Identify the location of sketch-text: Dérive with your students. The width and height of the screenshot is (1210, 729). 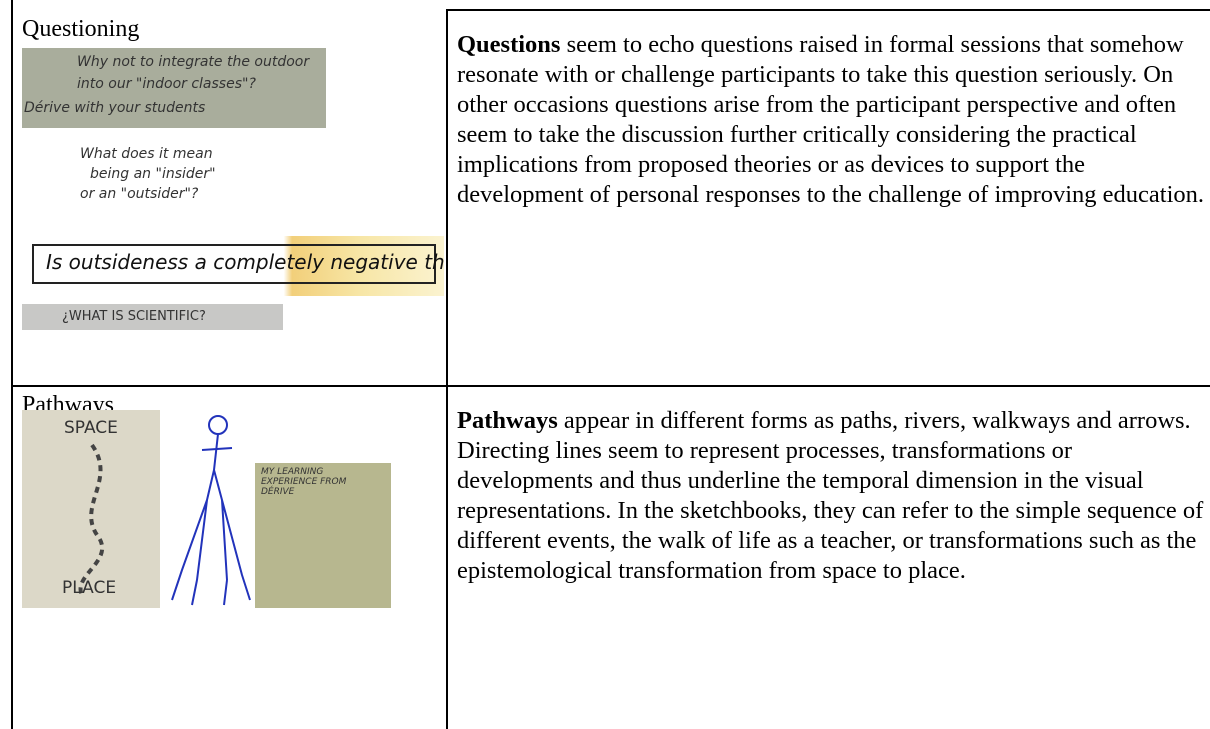
(115, 108).